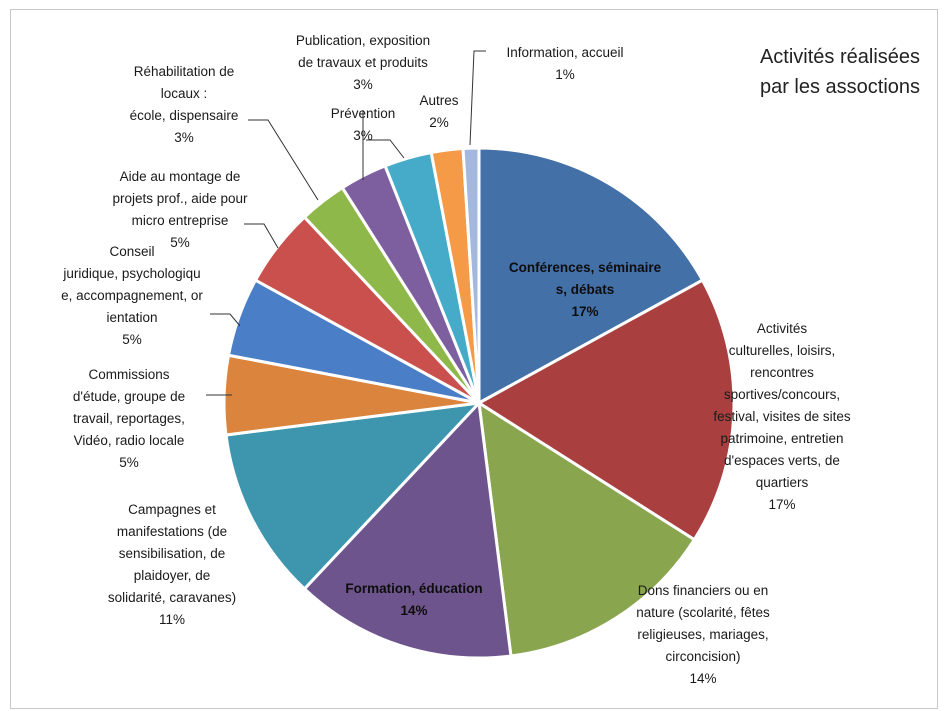 This screenshot has width=946, height=711. I want to click on slice-category-label: juridique, psychologiqu, so click(131, 273).